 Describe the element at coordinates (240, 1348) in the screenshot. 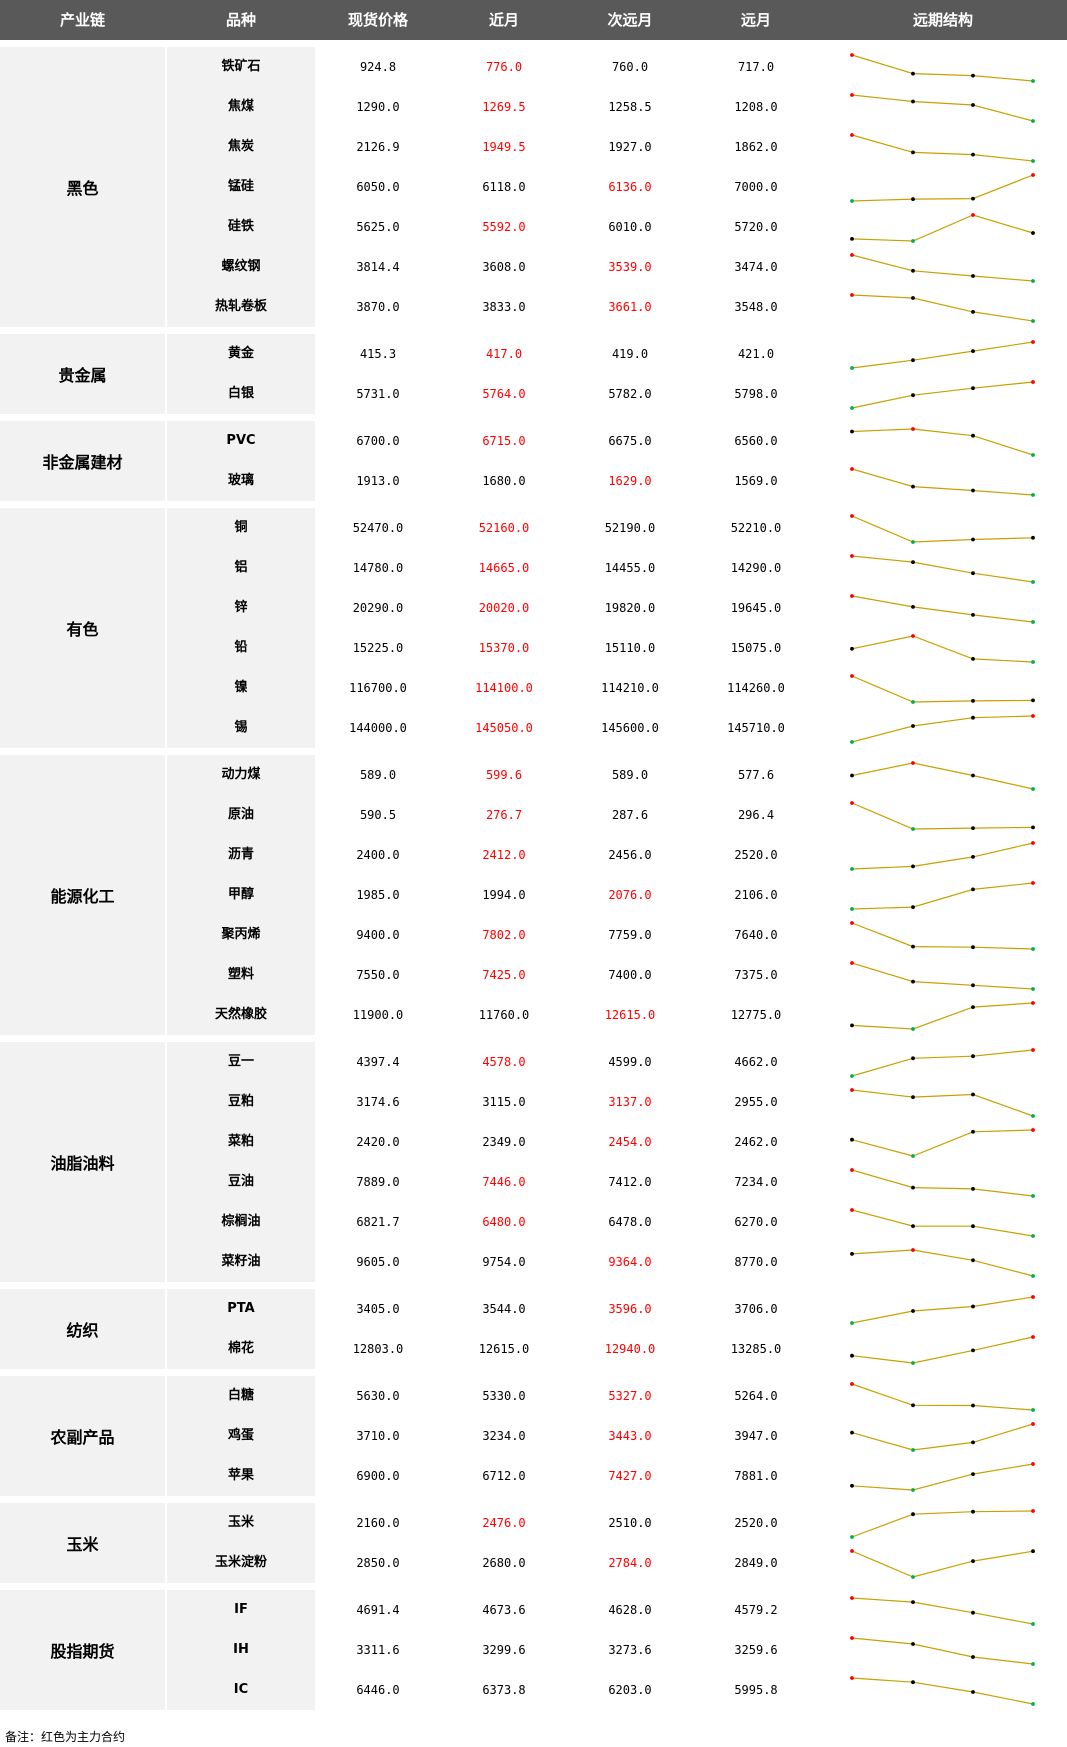

I see `variety-name: 棉花` at that location.